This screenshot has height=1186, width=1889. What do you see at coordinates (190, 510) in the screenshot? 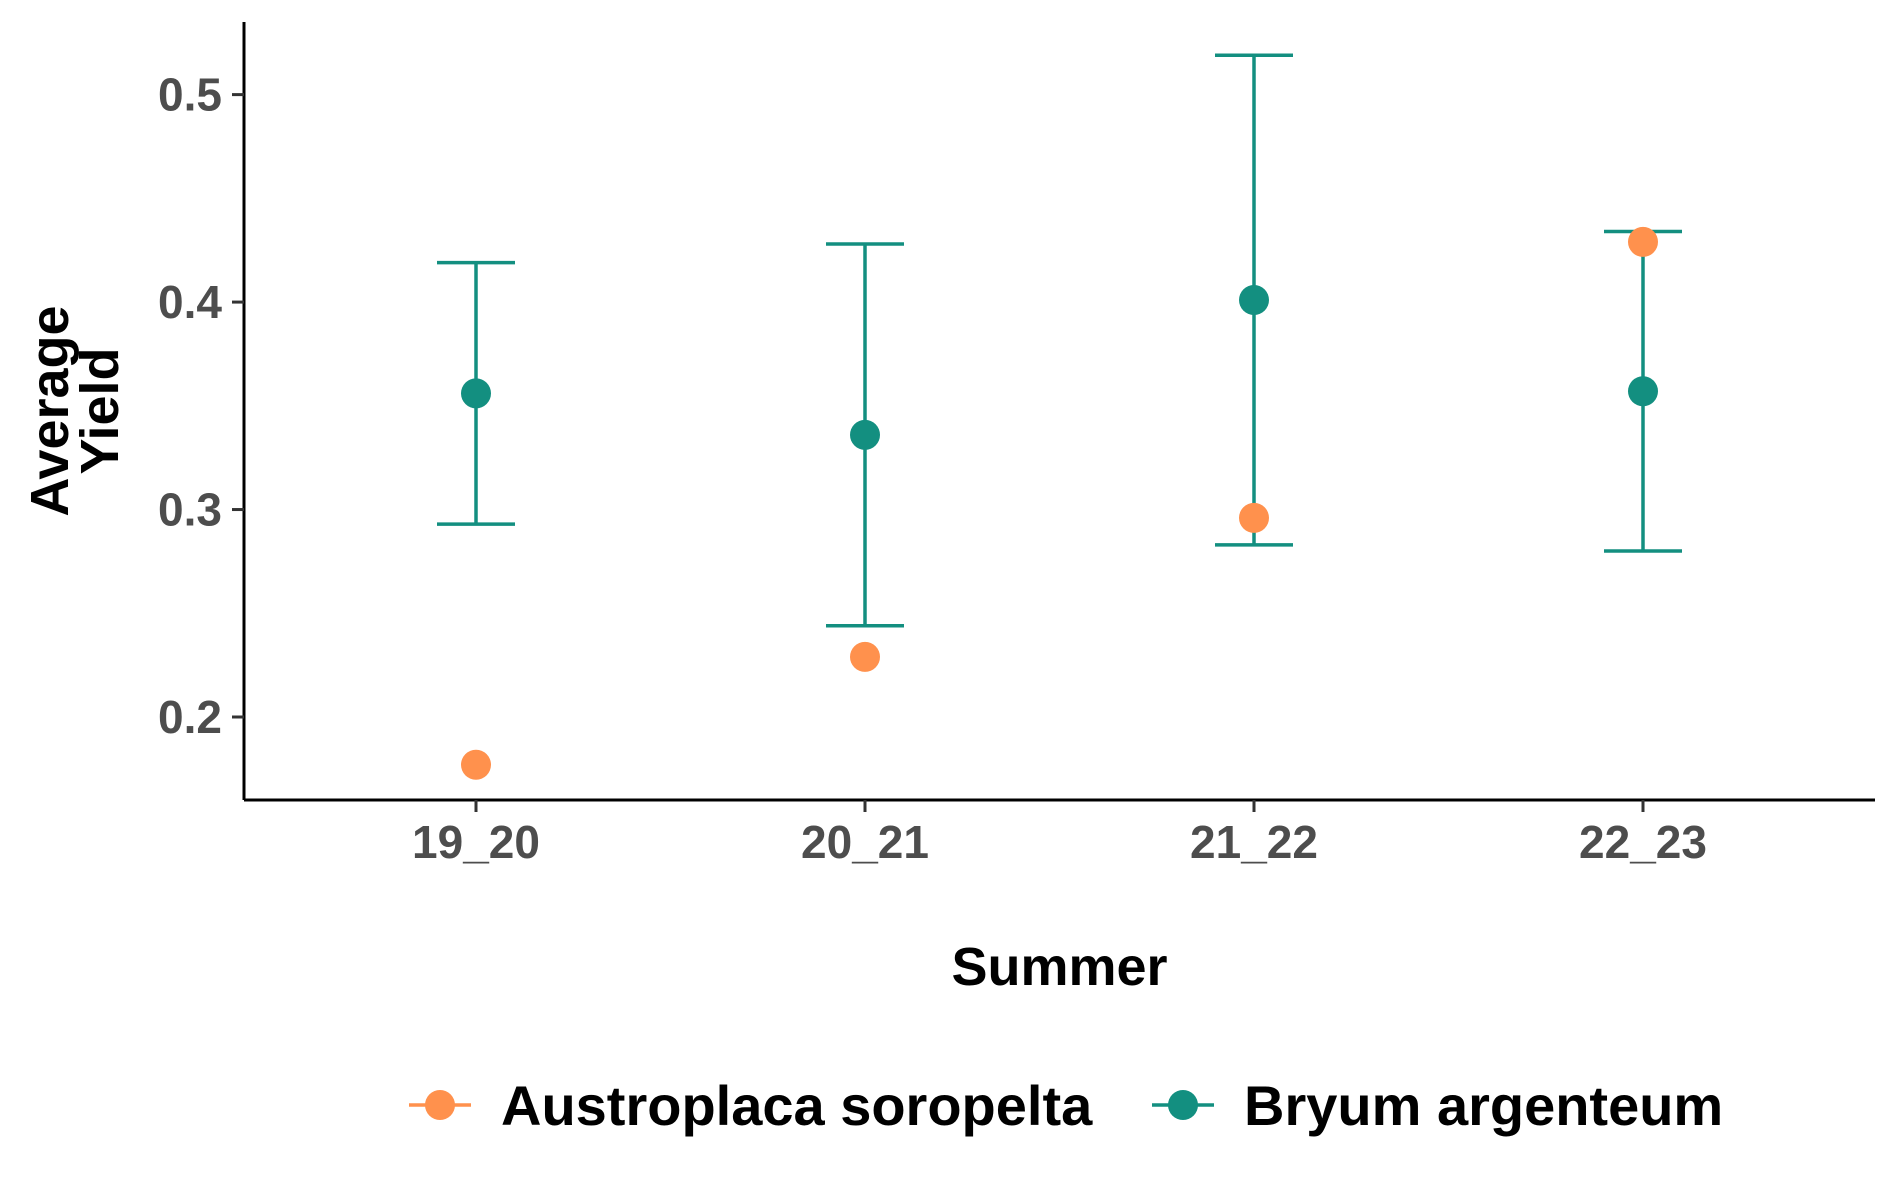
I see `y-tick-label: 0.3` at bounding box center [190, 510].